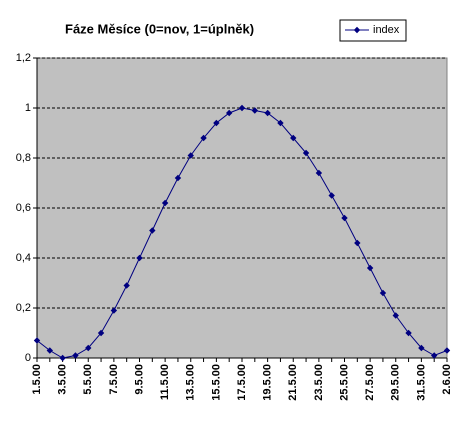 This screenshot has height=423, width=468. What do you see at coordinates (191, 382) in the screenshot?
I see `x-tick-label: 13.5.00` at bounding box center [191, 382].